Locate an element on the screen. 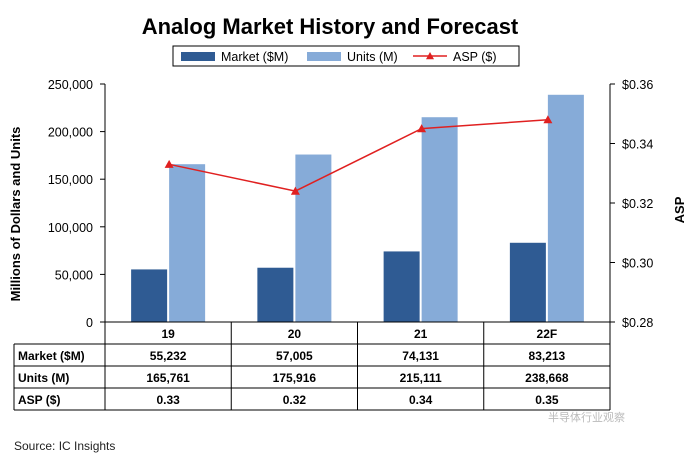 Image resolution: width=687 pixels, height=462 pixels. legend: Market ($M) Units (M) ASP ($) is located at coordinates (346, 56).